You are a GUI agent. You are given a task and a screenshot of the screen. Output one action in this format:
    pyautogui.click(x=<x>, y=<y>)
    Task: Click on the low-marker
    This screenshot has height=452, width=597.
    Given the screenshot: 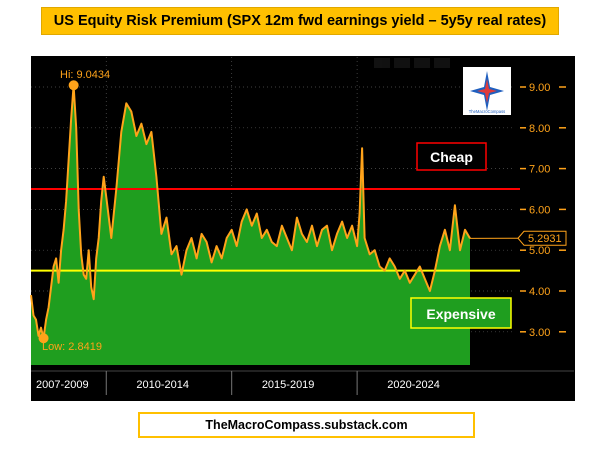 What is the action you would take?
    pyautogui.click(x=43, y=338)
    